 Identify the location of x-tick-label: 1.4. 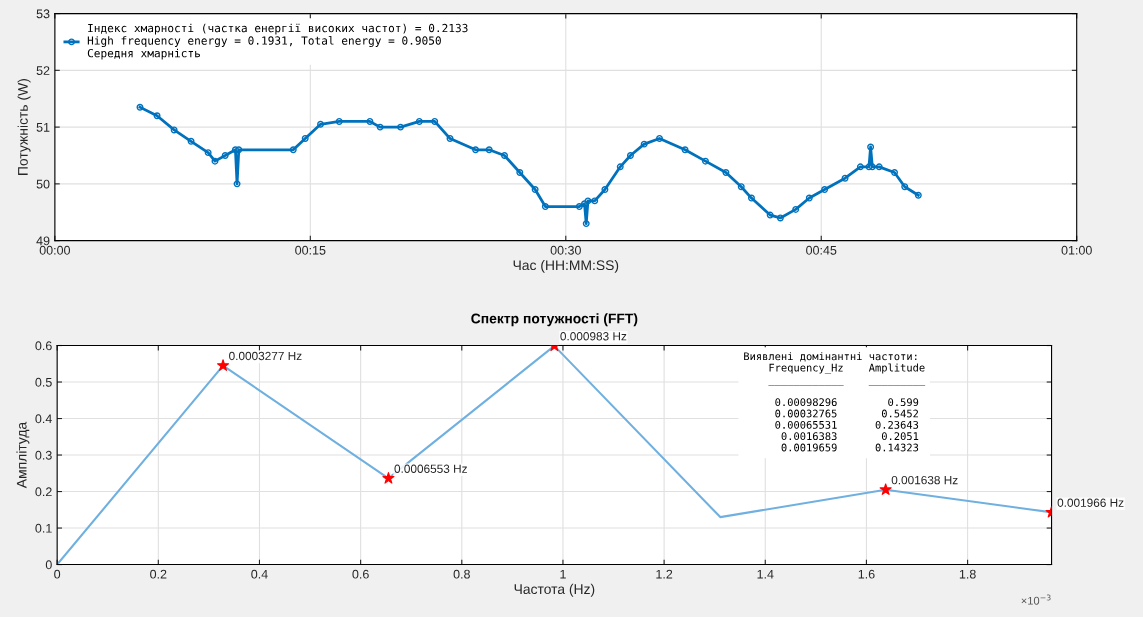
(765, 574).